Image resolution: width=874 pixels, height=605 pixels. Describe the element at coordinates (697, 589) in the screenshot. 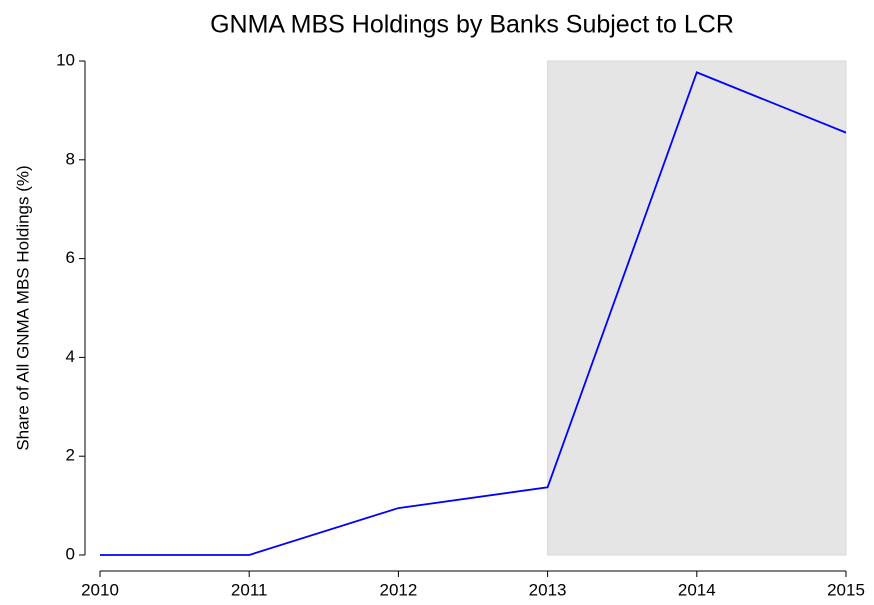

I see `x-tick-label: 2014` at that location.